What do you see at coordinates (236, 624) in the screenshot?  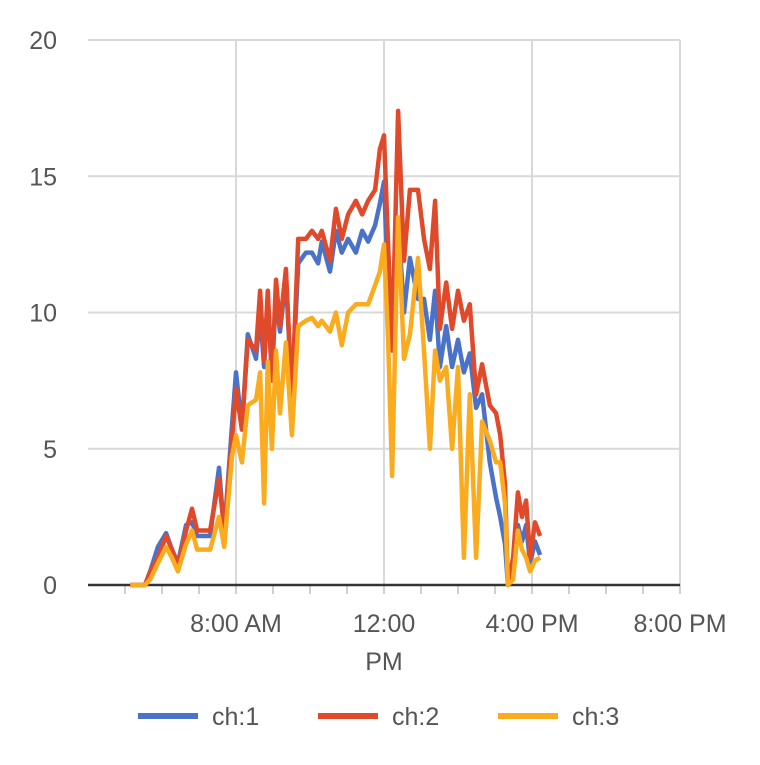 I see `x-tick-label: 8:00 AM` at bounding box center [236, 624].